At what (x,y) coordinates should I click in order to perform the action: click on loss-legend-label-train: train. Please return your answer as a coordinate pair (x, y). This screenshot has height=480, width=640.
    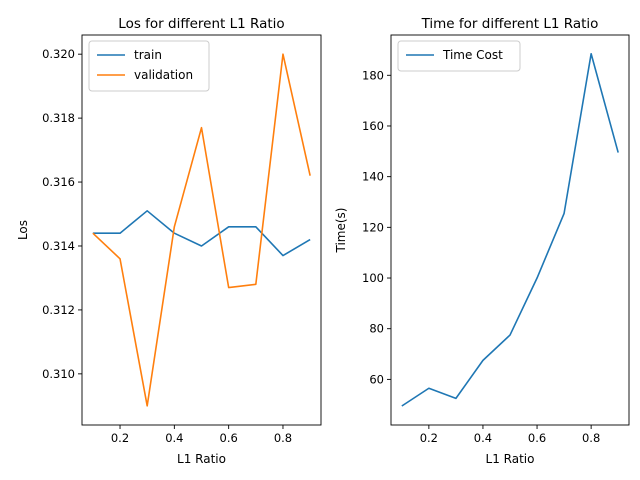
    Looking at the image, I should click on (148, 55).